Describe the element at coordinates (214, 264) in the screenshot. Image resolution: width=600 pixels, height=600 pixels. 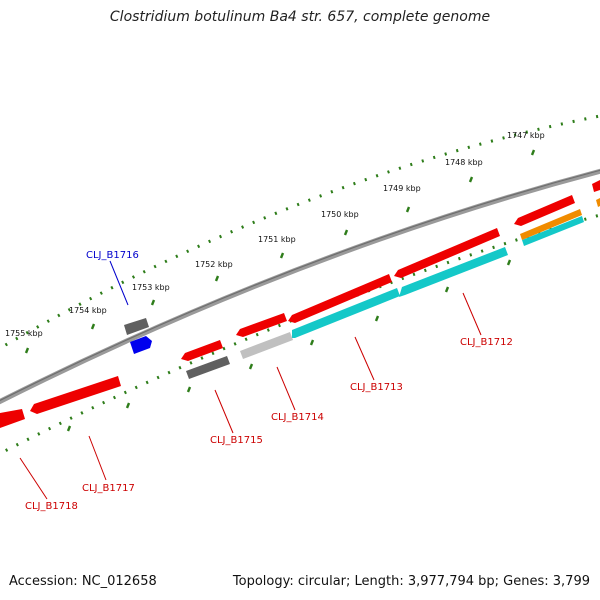
I see `tick-label: 1752 kbp` at that location.